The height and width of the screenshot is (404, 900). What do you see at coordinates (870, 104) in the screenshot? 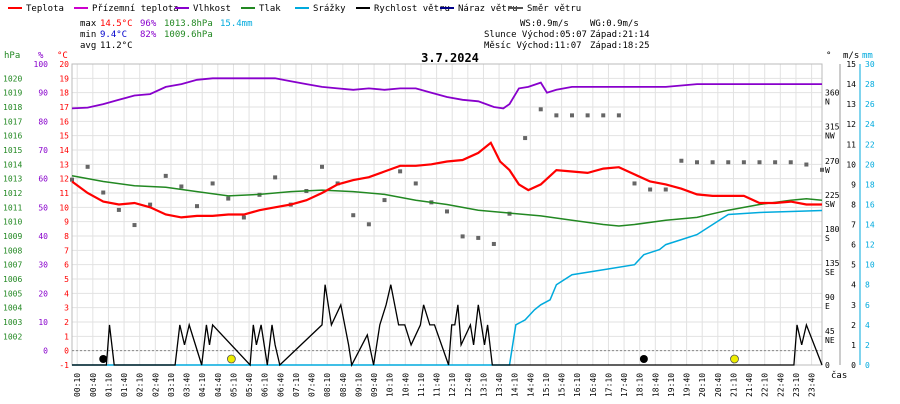
I see `axis-tick-mm: 26` at bounding box center [870, 104].